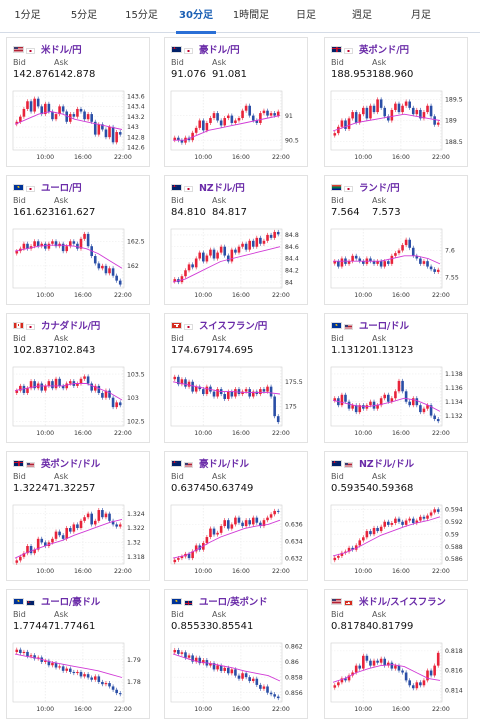 This screenshot has height=728, width=480. Describe the element at coordinates (291, 407) in the screenshot. I see `y-tick-label: 175` at that location.